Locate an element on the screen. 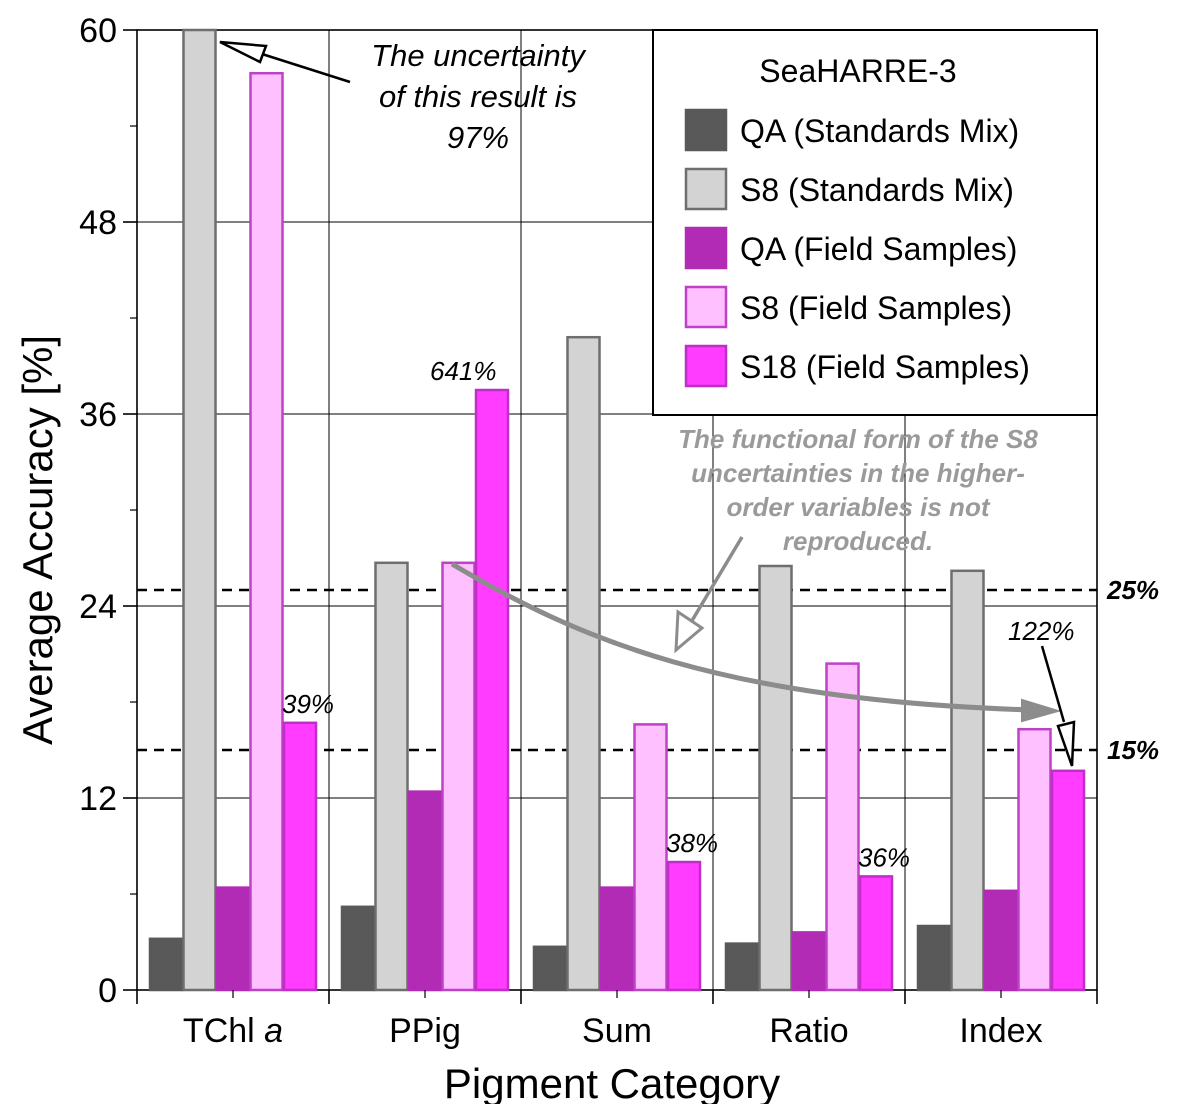 Image resolution: width=1188 pixels, height=1104 pixels. x-tick-label: TChl a is located at coordinates (233, 1031).